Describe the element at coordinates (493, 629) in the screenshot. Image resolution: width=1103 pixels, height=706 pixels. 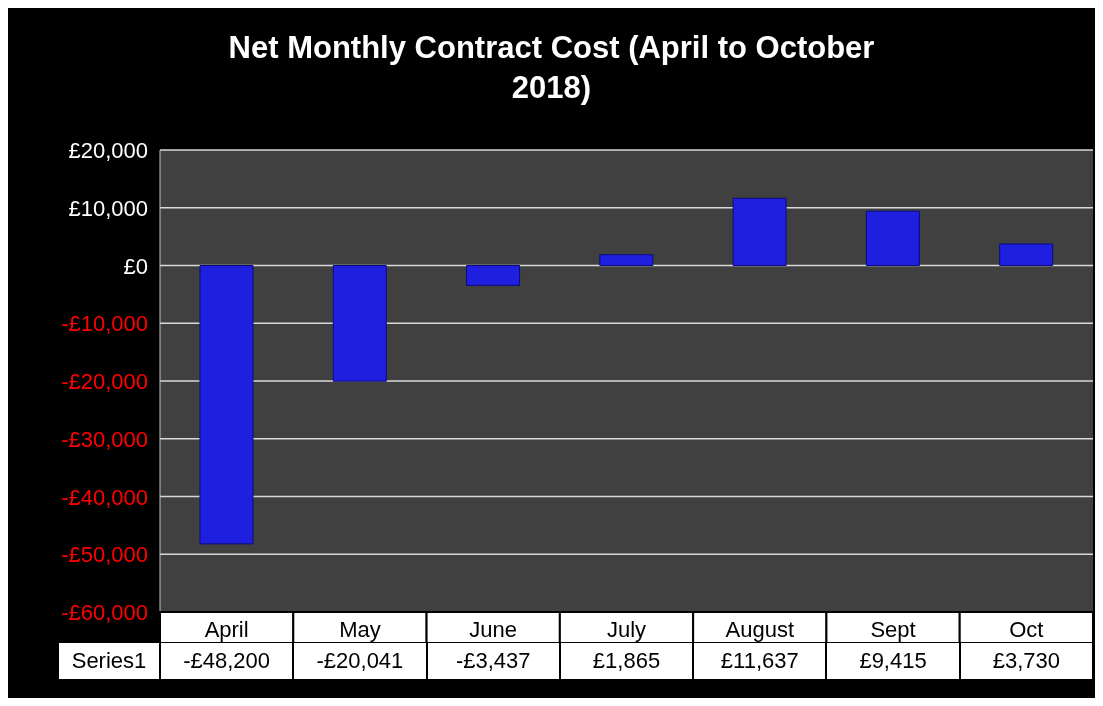
I see `x-tick-label: June` at that location.